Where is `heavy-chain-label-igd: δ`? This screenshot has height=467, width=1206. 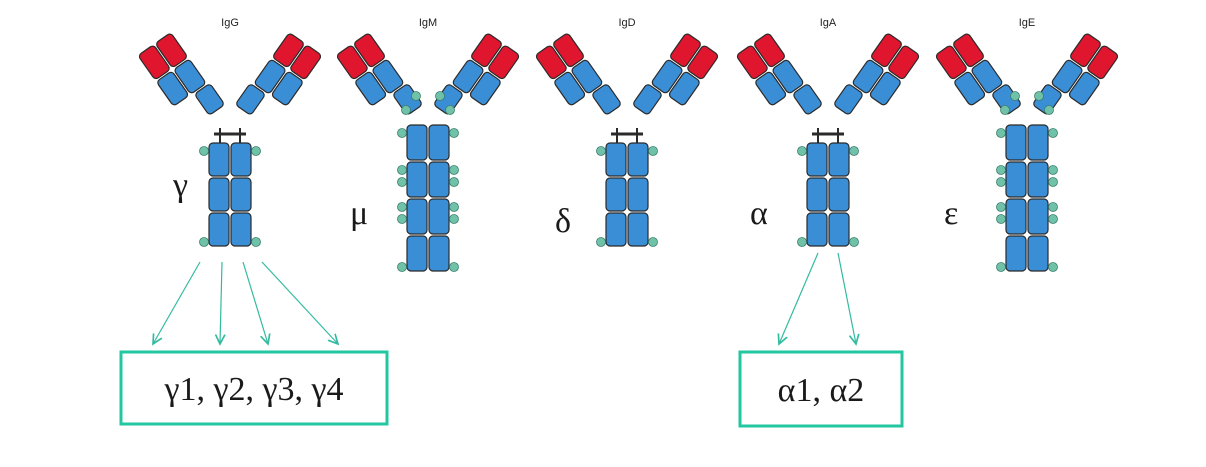
heavy-chain-label-igd: δ is located at coordinates (563, 221).